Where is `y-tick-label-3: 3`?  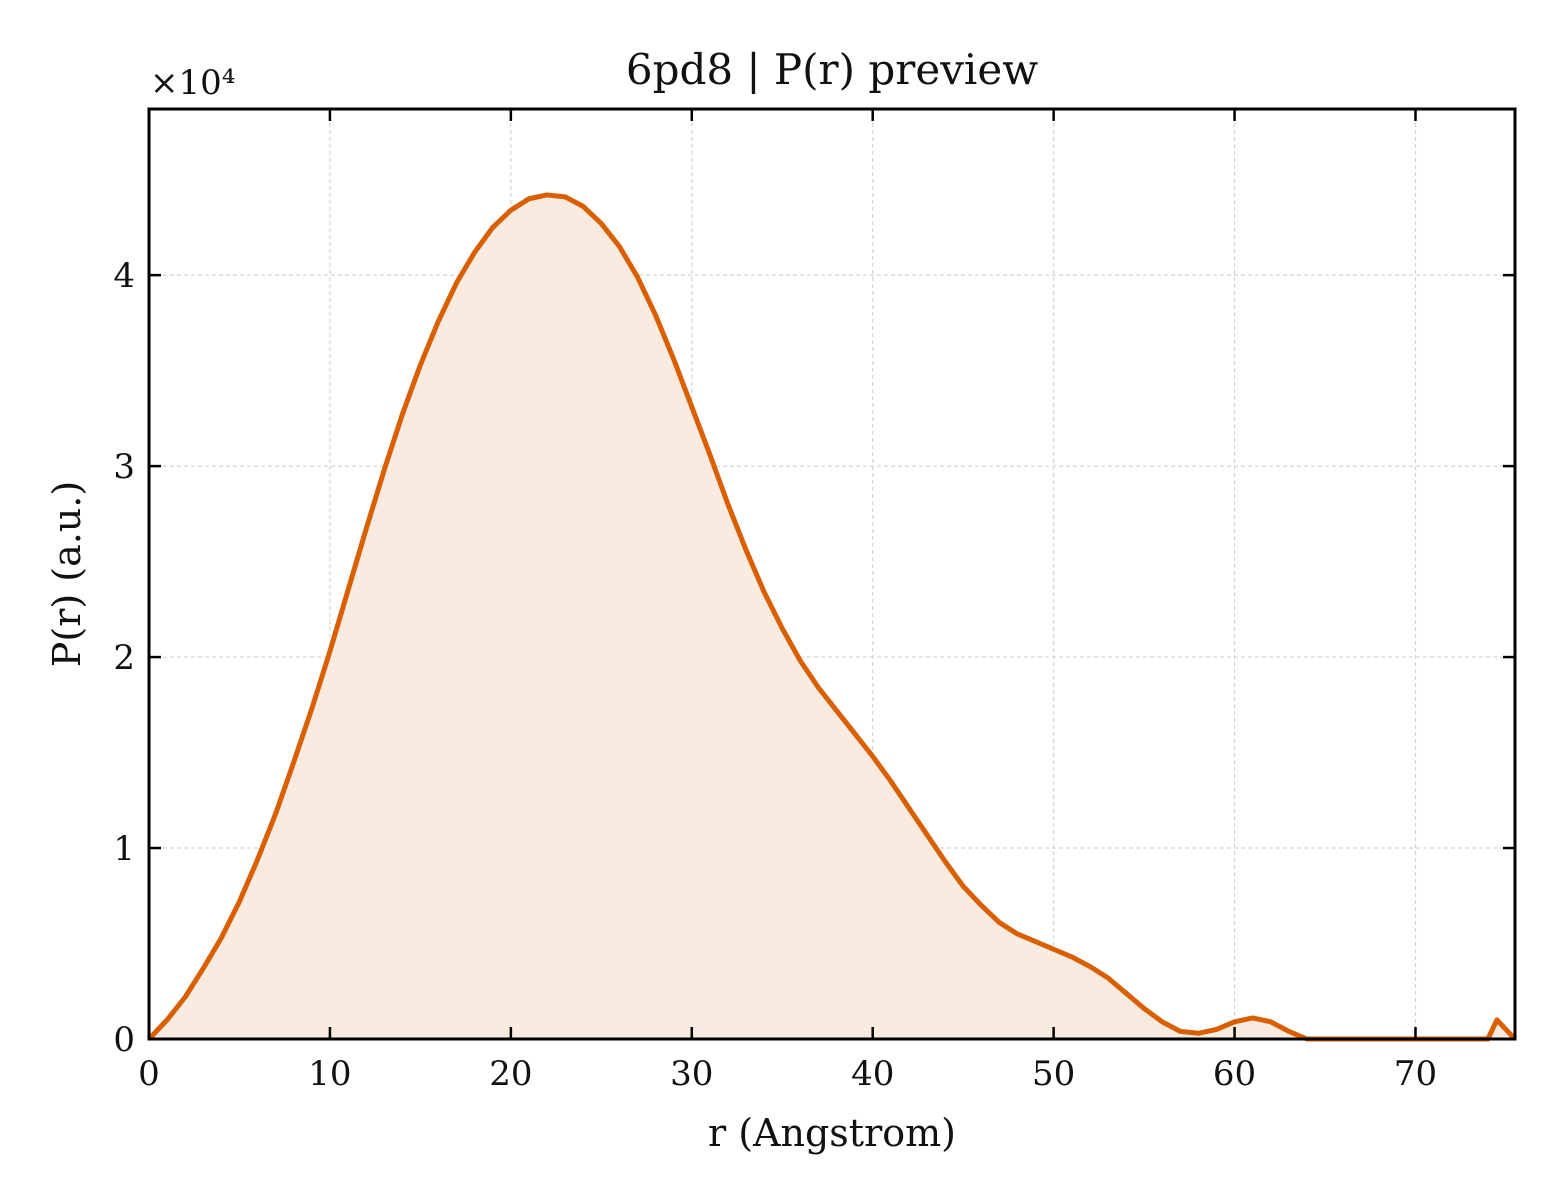 y-tick-label-3: 3 is located at coordinates (124, 467).